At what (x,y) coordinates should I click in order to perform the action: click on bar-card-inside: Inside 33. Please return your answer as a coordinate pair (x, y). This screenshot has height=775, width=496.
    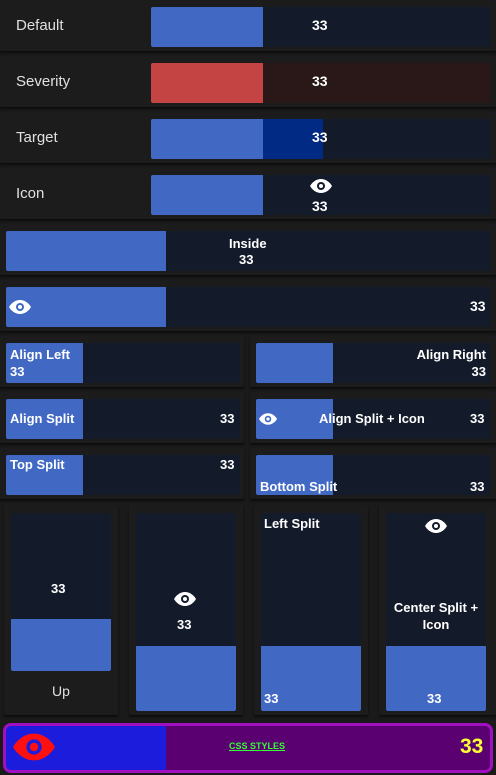
    Looking at the image, I should click on (248, 249).